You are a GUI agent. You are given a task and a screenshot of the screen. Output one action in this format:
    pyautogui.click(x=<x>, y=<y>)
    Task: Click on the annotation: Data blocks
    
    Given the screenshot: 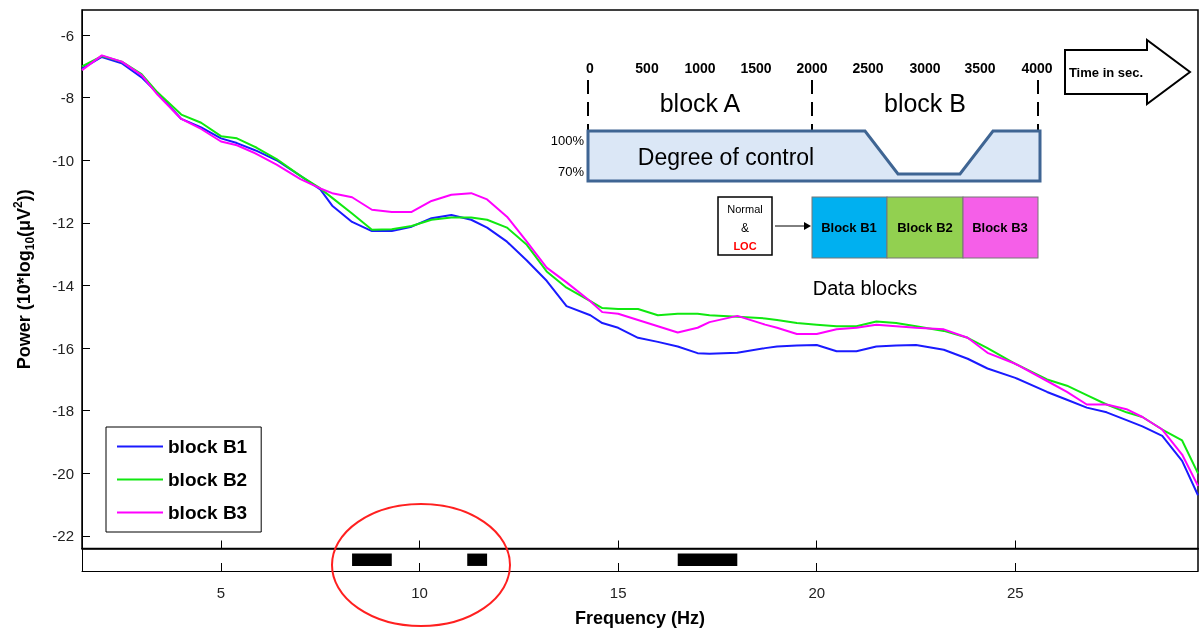 What is the action you would take?
    pyautogui.click(x=865, y=288)
    